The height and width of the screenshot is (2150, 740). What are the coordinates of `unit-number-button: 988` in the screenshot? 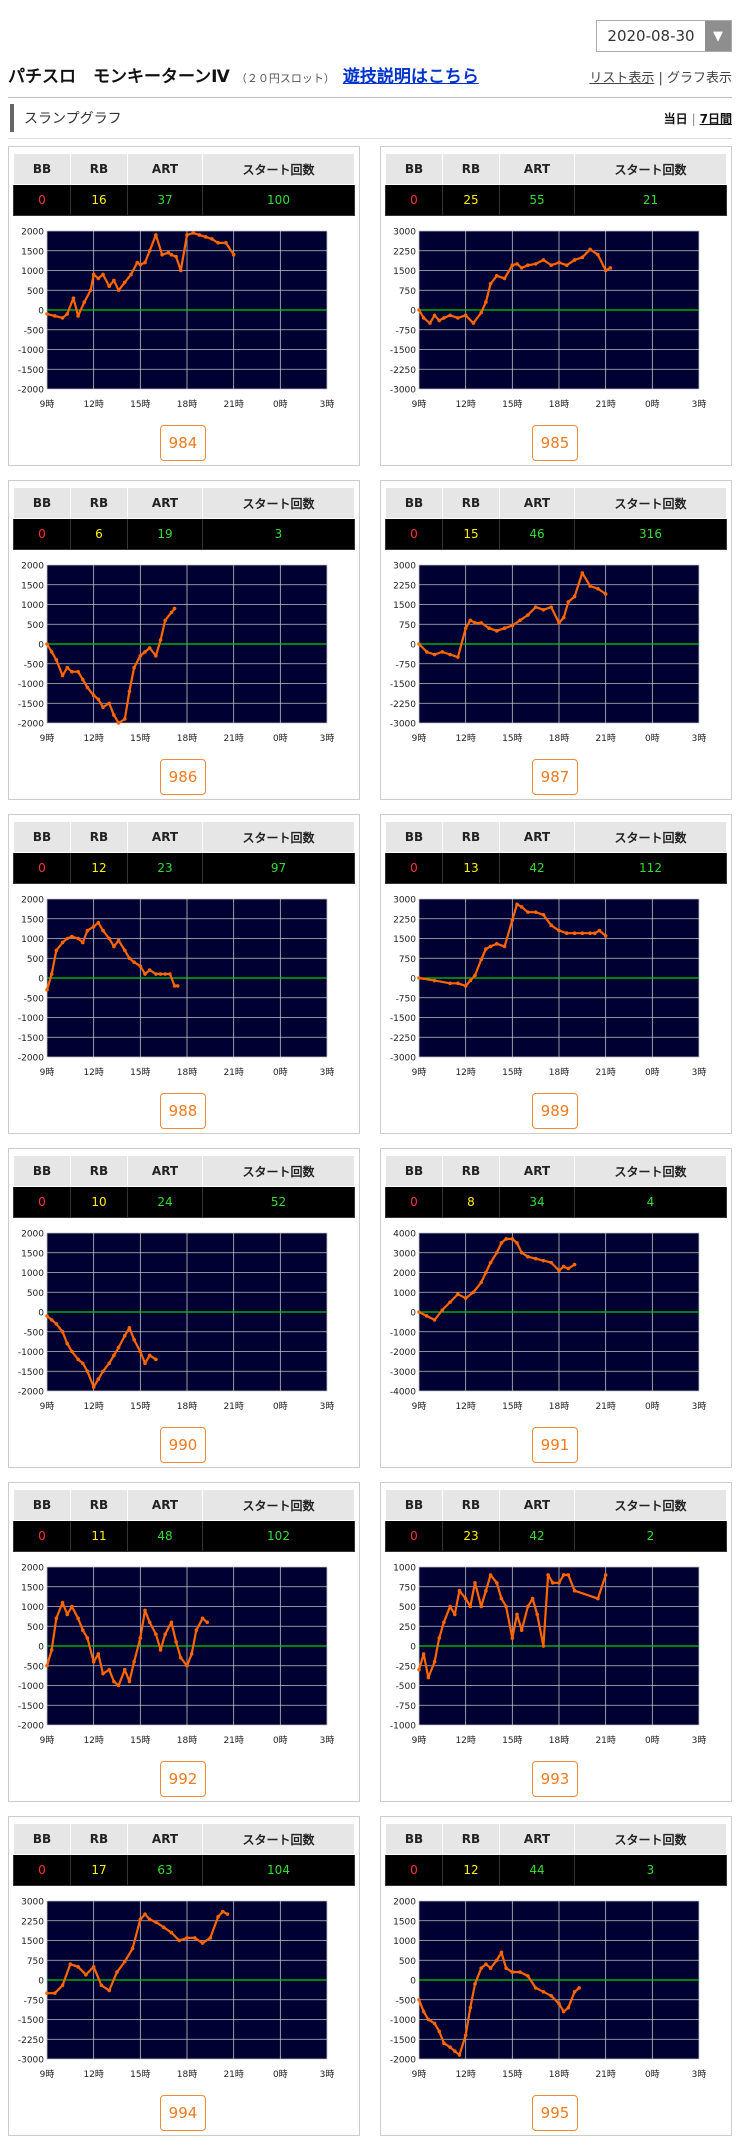 It's located at (183, 1111).